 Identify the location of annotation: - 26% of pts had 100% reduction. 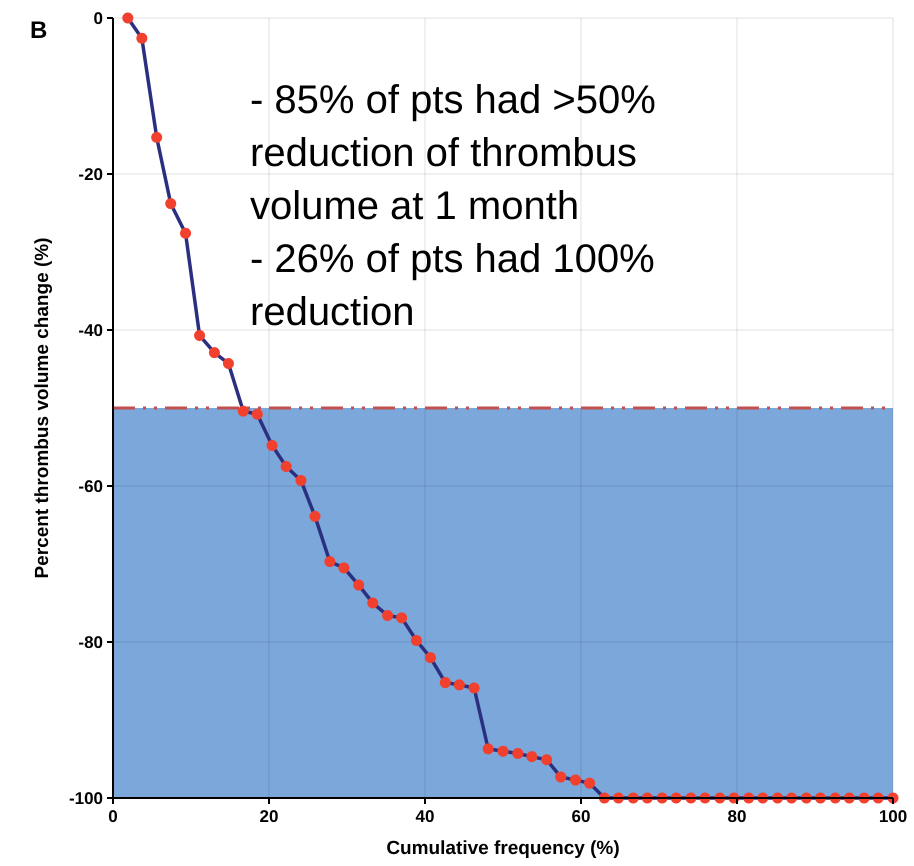
(452, 285).